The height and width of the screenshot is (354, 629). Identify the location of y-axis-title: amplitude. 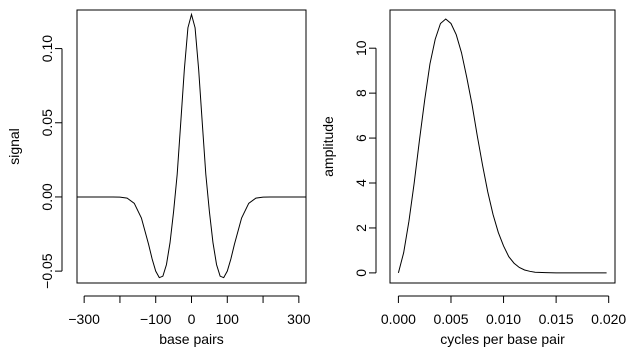
(328, 146).